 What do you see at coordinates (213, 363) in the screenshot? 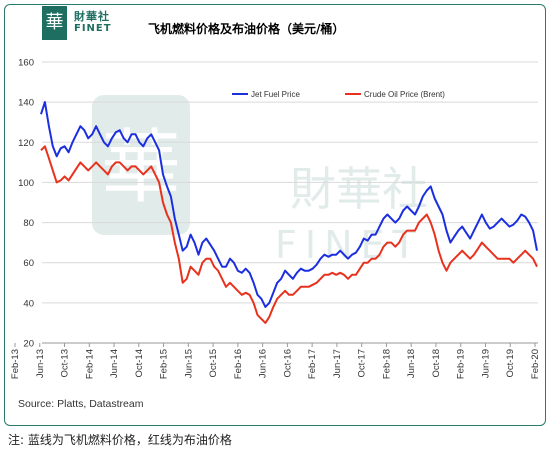
I see `x-tick-label: Oct-15` at bounding box center [213, 363].